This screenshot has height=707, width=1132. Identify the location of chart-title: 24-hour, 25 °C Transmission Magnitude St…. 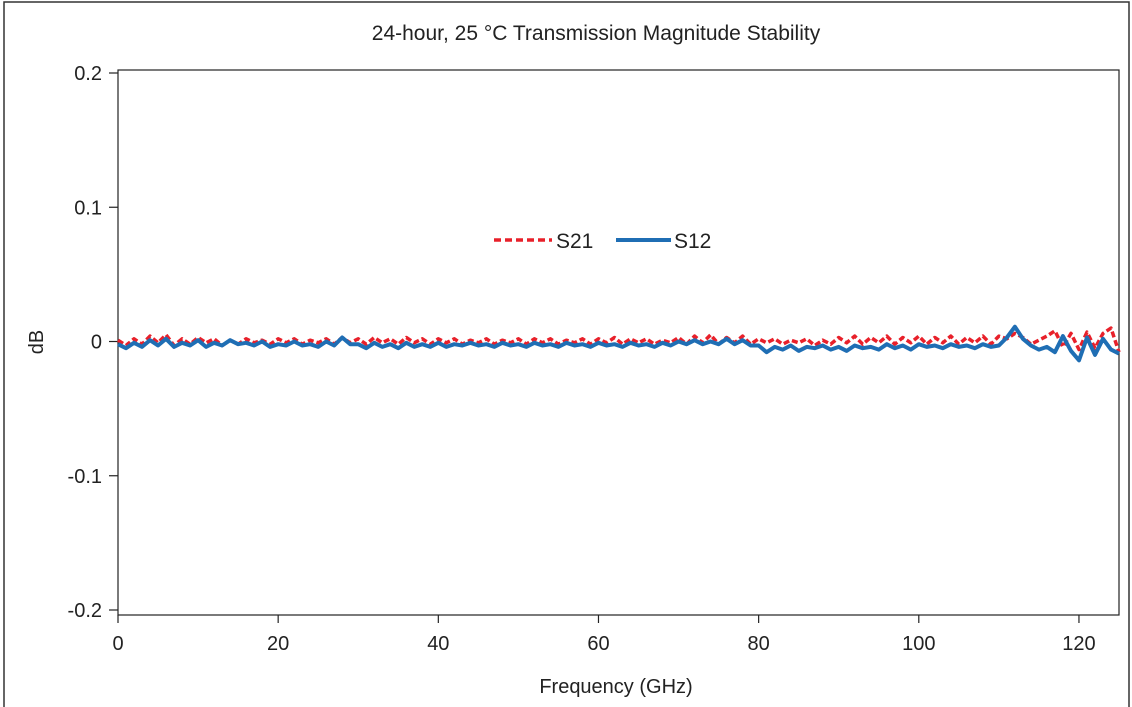
(596, 33).